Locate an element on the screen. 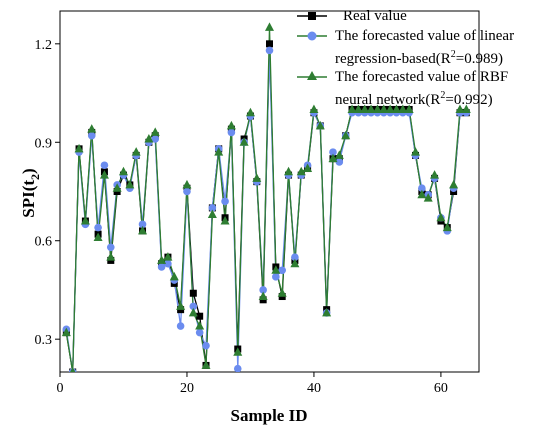  legend-marker-triangle is located at coordinates (312, 75).